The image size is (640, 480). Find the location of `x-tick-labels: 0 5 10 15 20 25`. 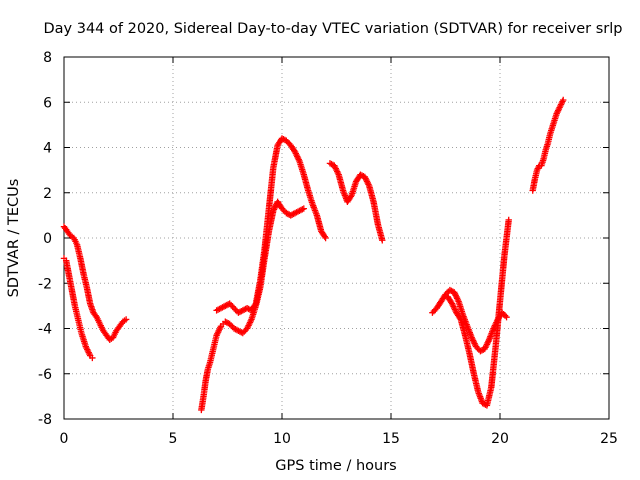

x-tick-labels: 0 5 10 15 20 25 is located at coordinates (339, 439).